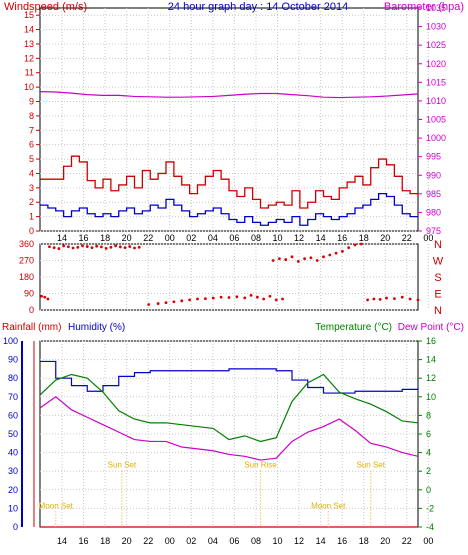  What do you see at coordinates (45, 7) in the screenshot?
I see `panel1-left-axis-label: Windspeed (m/s)` at bounding box center [45, 7].